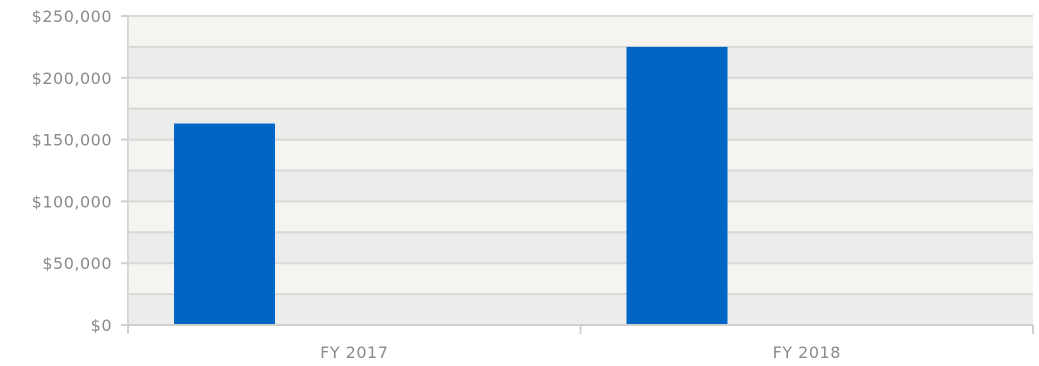  Describe the element at coordinates (580, 352) in the screenshot. I see `x-axis-tick-labels: FY 2017 FY 2018` at that location.